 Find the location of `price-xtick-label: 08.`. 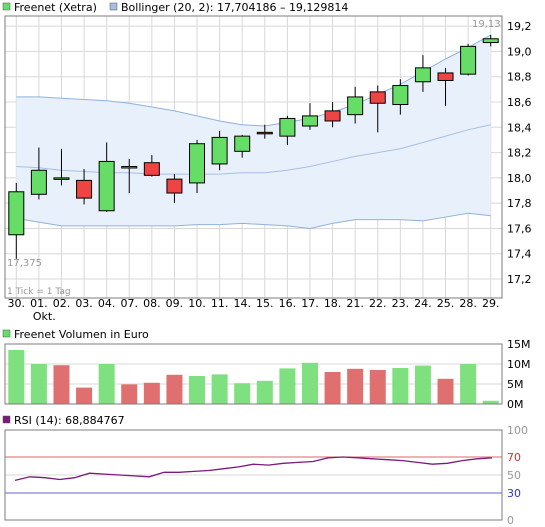

price-xtick-label: 08. is located at coordinates (152, 303).